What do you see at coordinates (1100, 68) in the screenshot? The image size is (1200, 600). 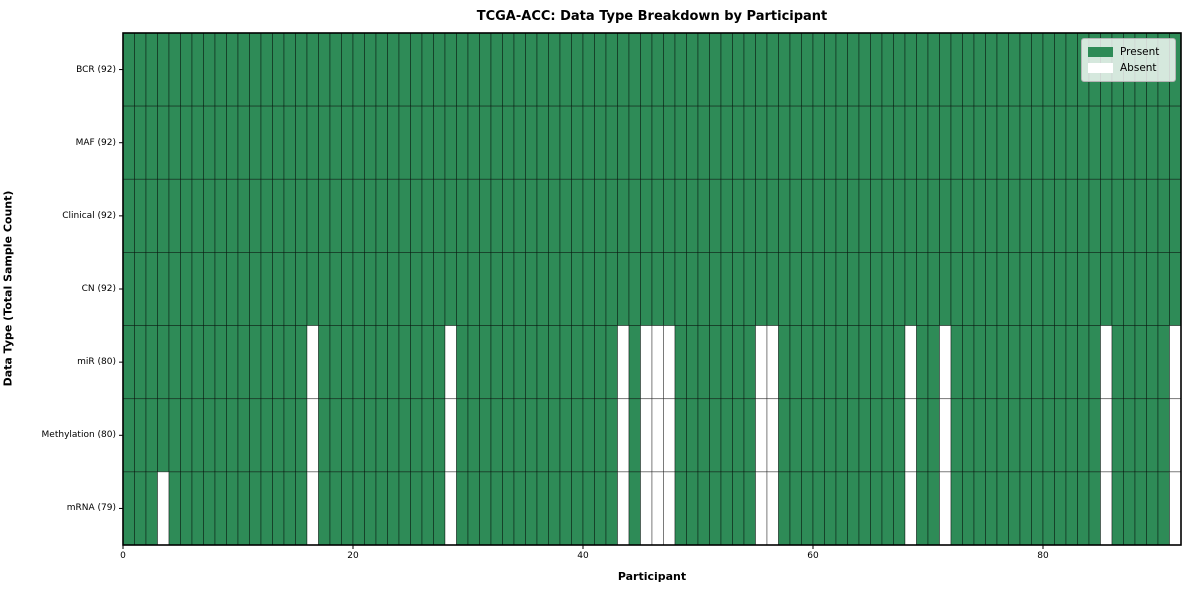 I see `legend-swatch-absent-icon` at bounding box center [1100, 68].